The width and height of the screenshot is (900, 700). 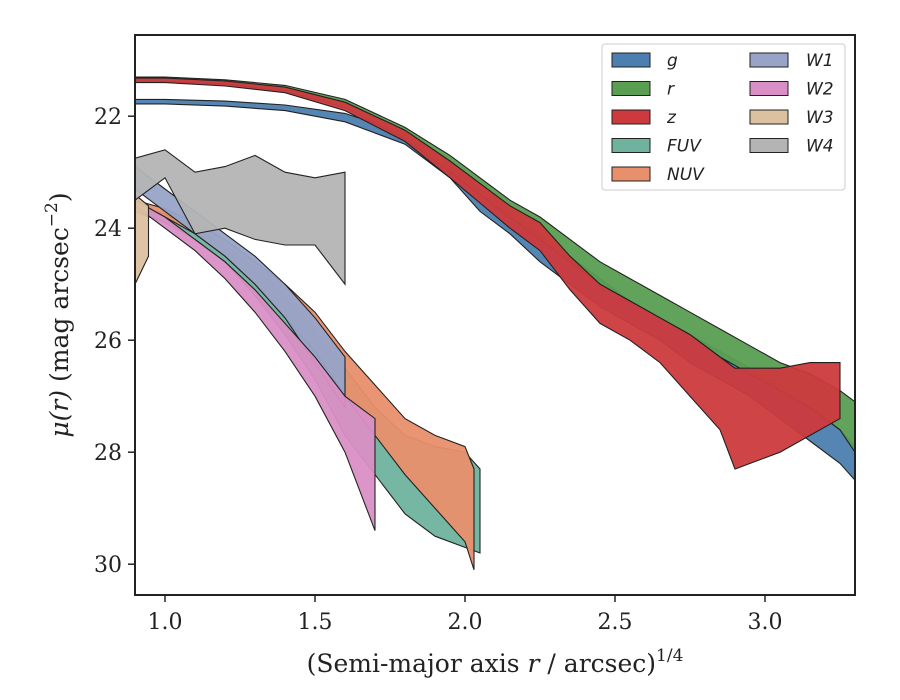 I want to click on legend-swatch-w2, so click(x=769, y=88).